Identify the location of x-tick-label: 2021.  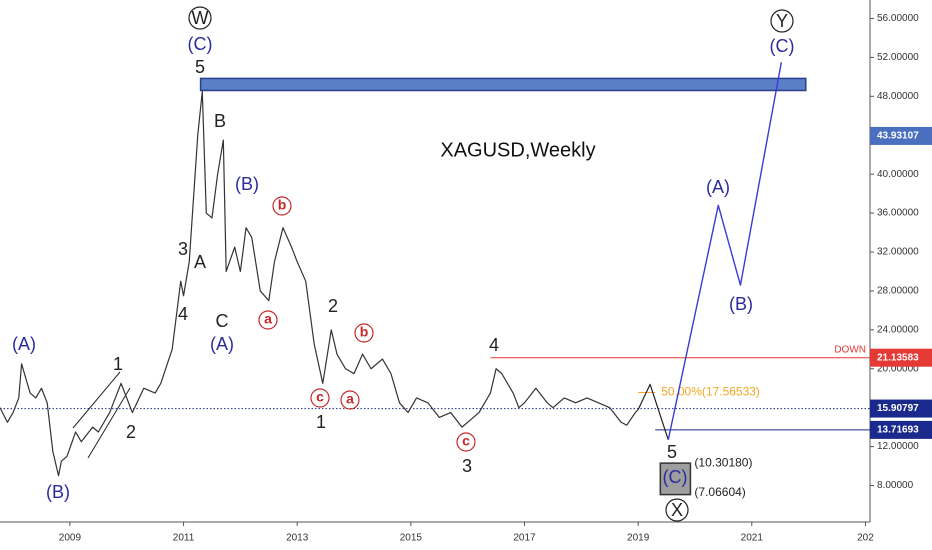
(752, 538).